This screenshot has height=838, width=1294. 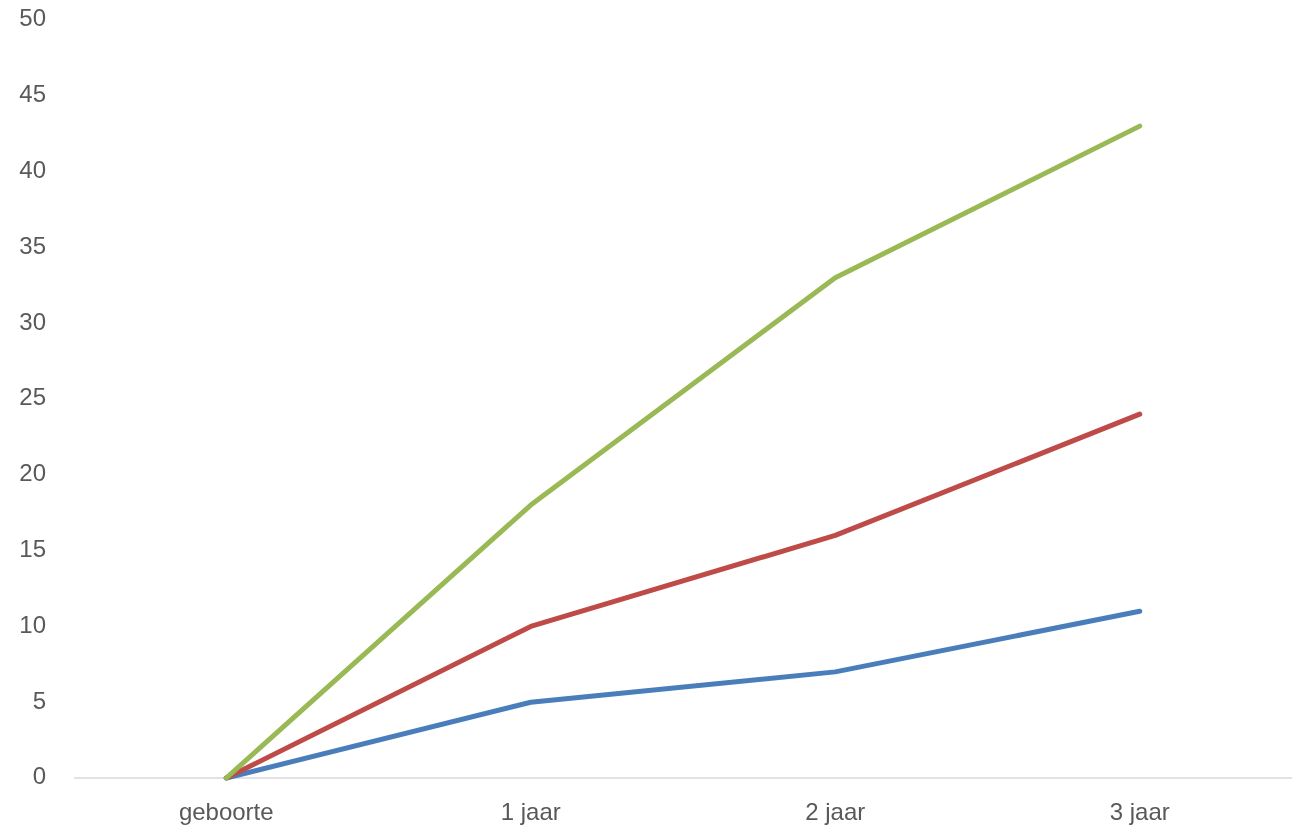 What do you see at coordinates (32, 624) in the screenshot?
I see `y-tick-label: 10` at bounding box center [32, 624].